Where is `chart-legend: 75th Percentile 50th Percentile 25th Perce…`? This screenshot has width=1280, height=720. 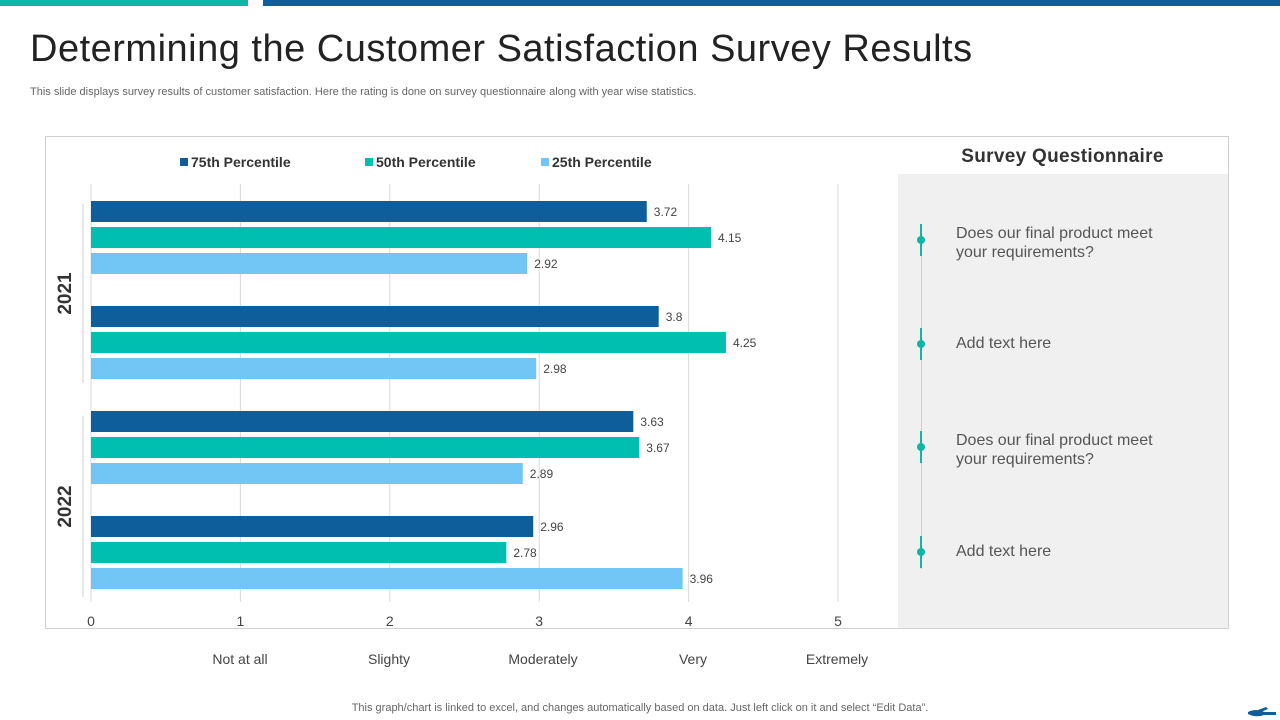
chart-legend: 75th Percentile 50th Percentile 25th Perce… is located at coordinates (416, 162).